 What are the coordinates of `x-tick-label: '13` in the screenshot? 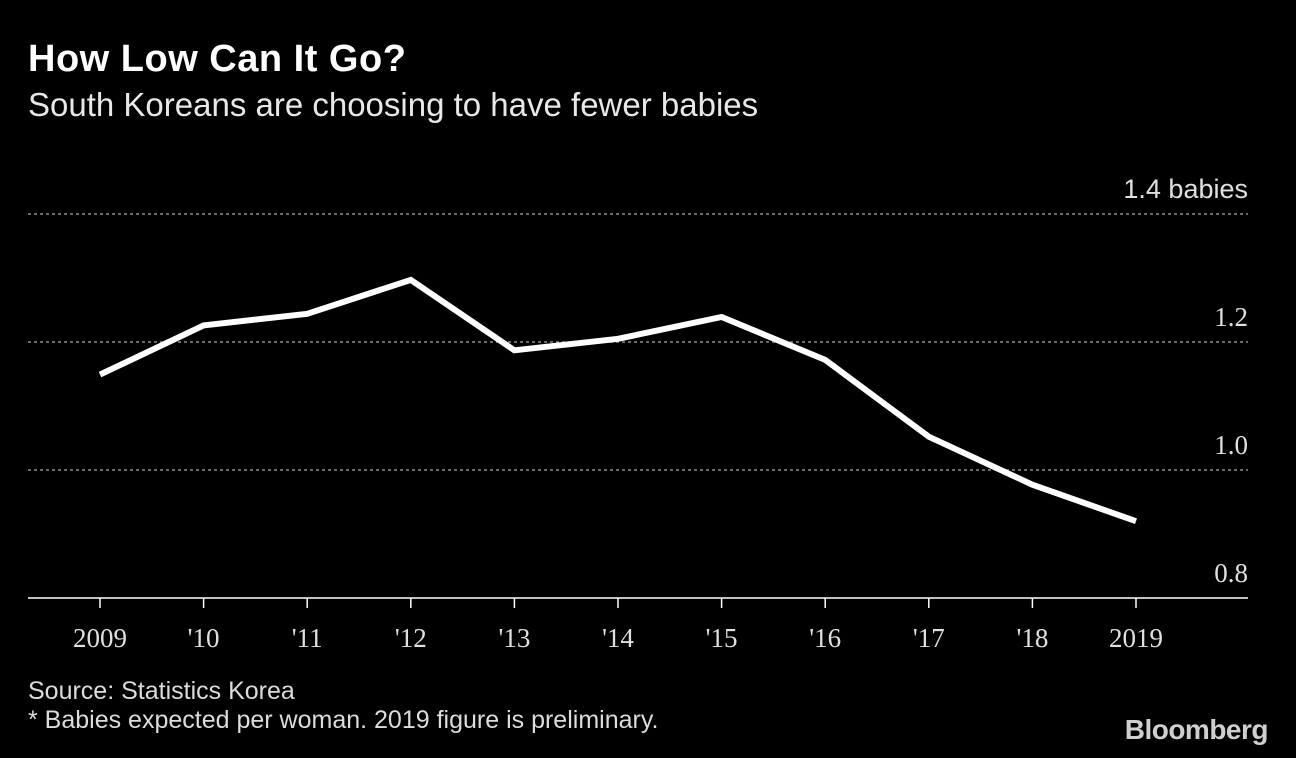 It's located at (514, 638).